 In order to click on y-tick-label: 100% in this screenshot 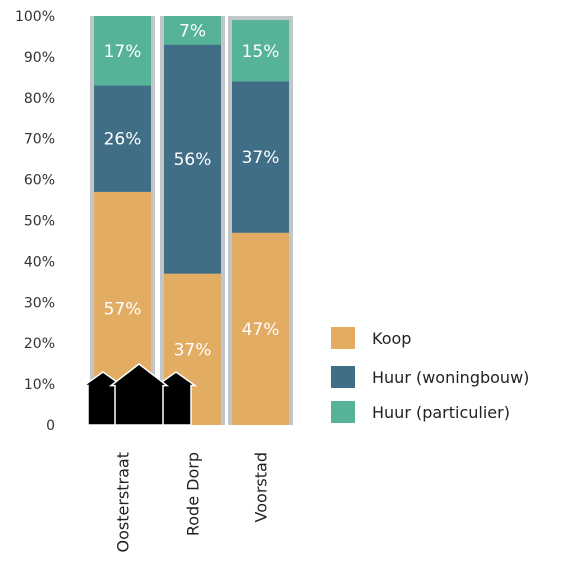, I will do `click(35, 17)`.